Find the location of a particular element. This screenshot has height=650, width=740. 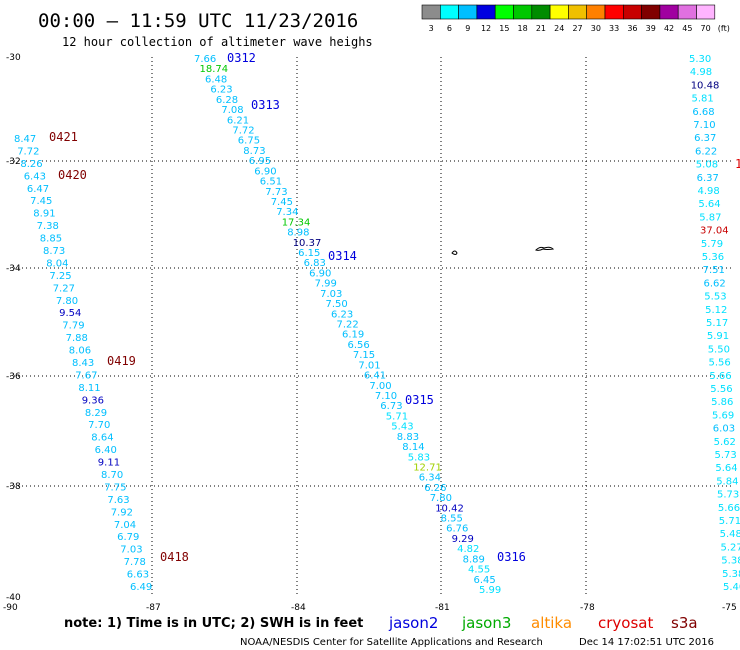

swh-value-label: 5.56 is located at coordinates (720, 363).